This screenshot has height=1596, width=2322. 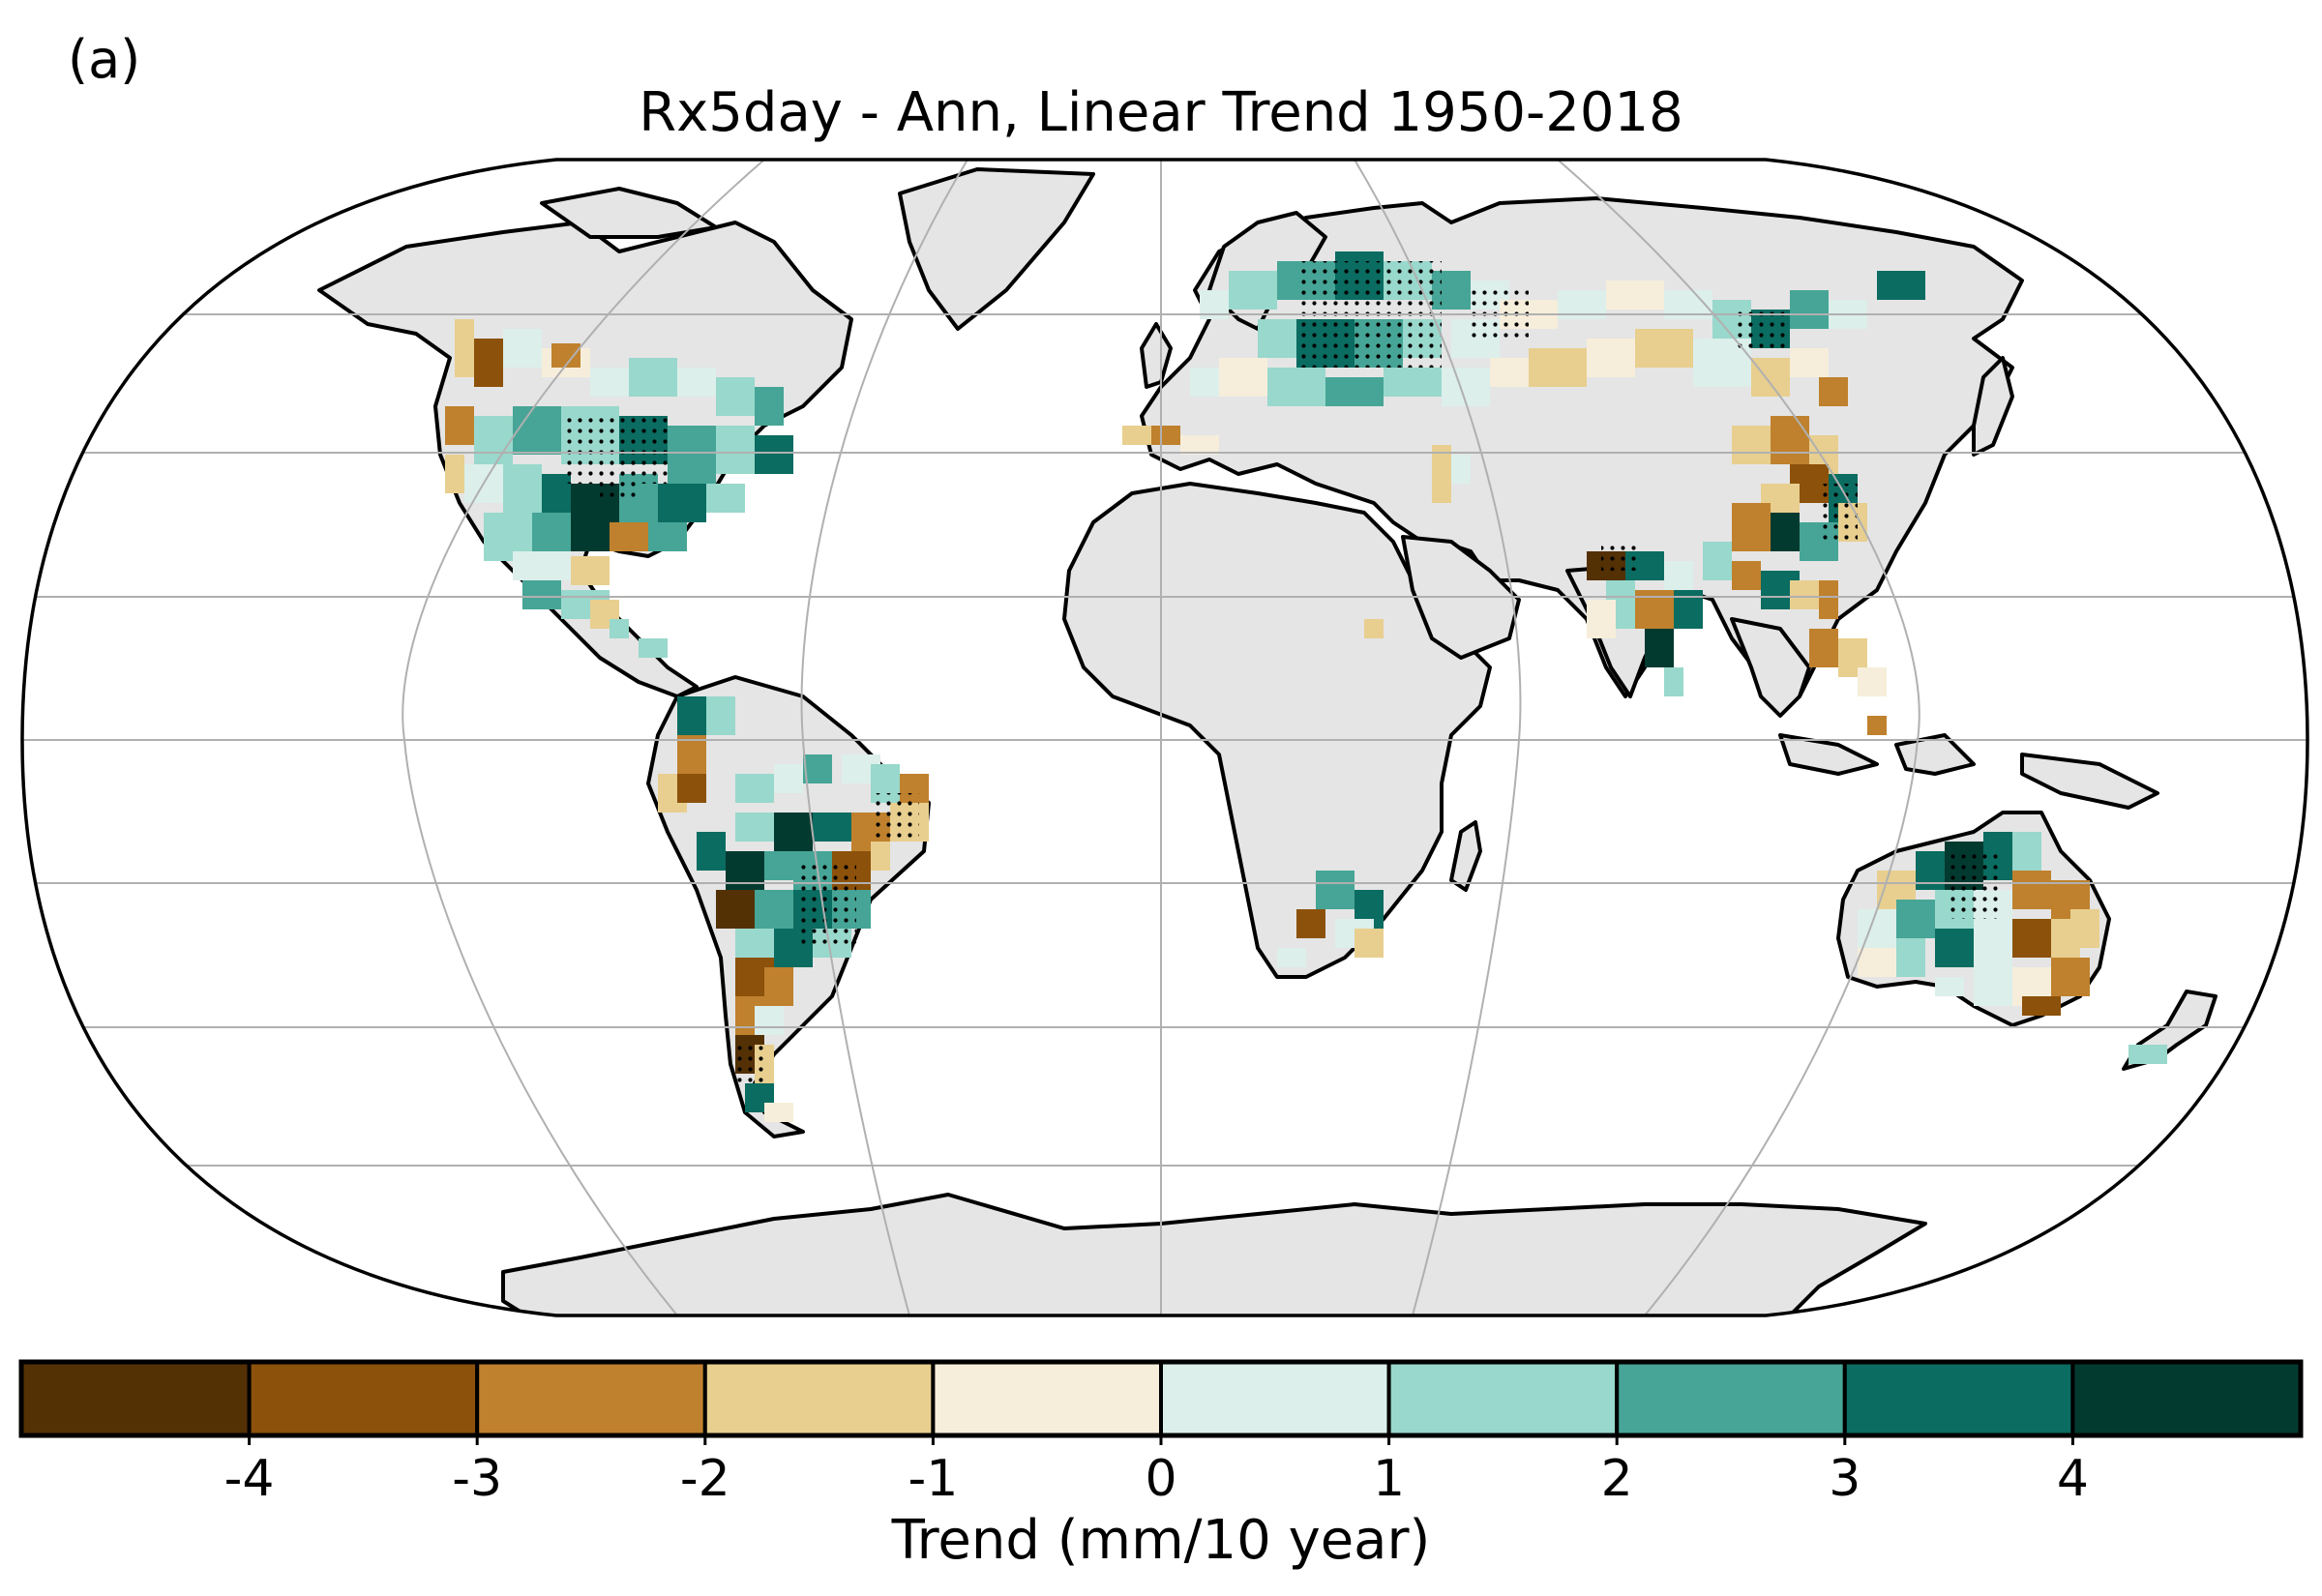 What do you see at coordinates (1156, 355) in the screenshot?
I see `great-britain` at bounding box center [1156, 355].